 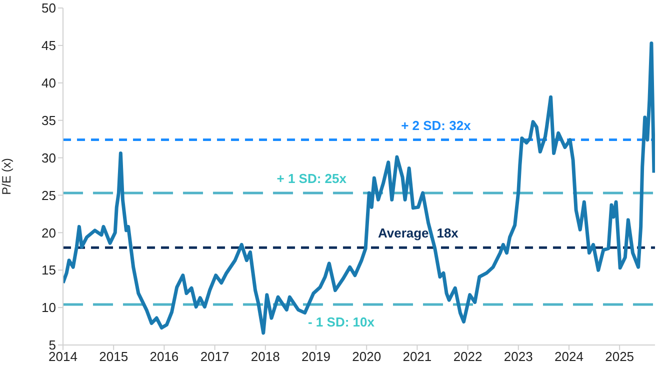 What do you see at coordinates (467, 356) in the screenshot?
I see `x-tick-label: 2022` at bounding box center [467, 356].